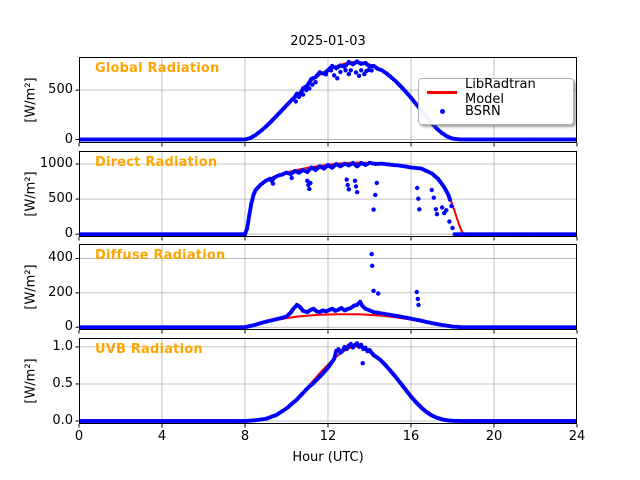 The width and height of the screenshot is (640, 480). I want to click on y-tick-label: 1.0, so click(62, 346).